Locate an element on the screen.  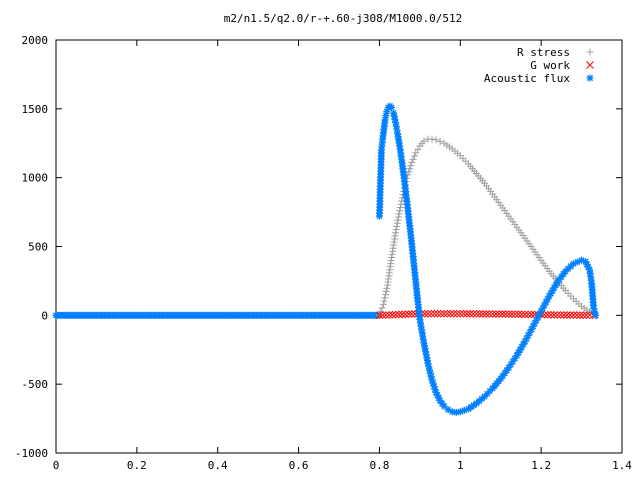
chart-title: m2/n1.5/q2.0/r-+.60-j308/M1000.0/512 is located at coordinates (343, 18).